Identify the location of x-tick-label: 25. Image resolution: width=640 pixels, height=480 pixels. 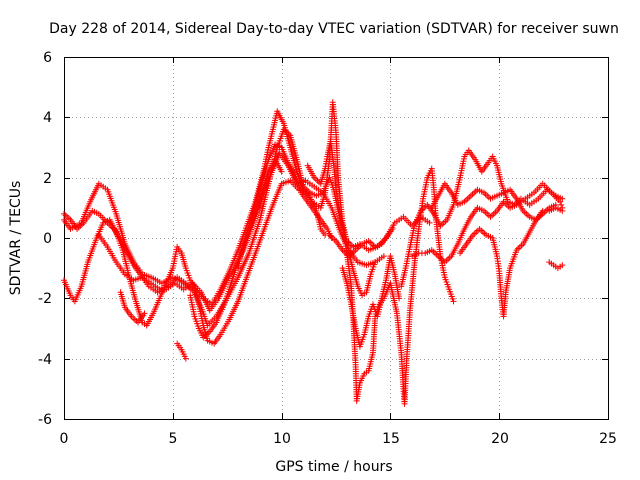
(608, 439).